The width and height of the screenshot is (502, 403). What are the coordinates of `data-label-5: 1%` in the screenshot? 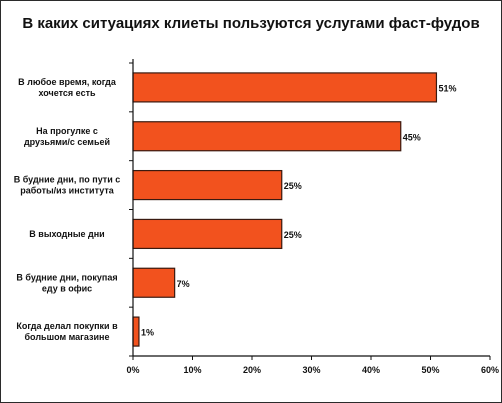 It's located at (147, 333).